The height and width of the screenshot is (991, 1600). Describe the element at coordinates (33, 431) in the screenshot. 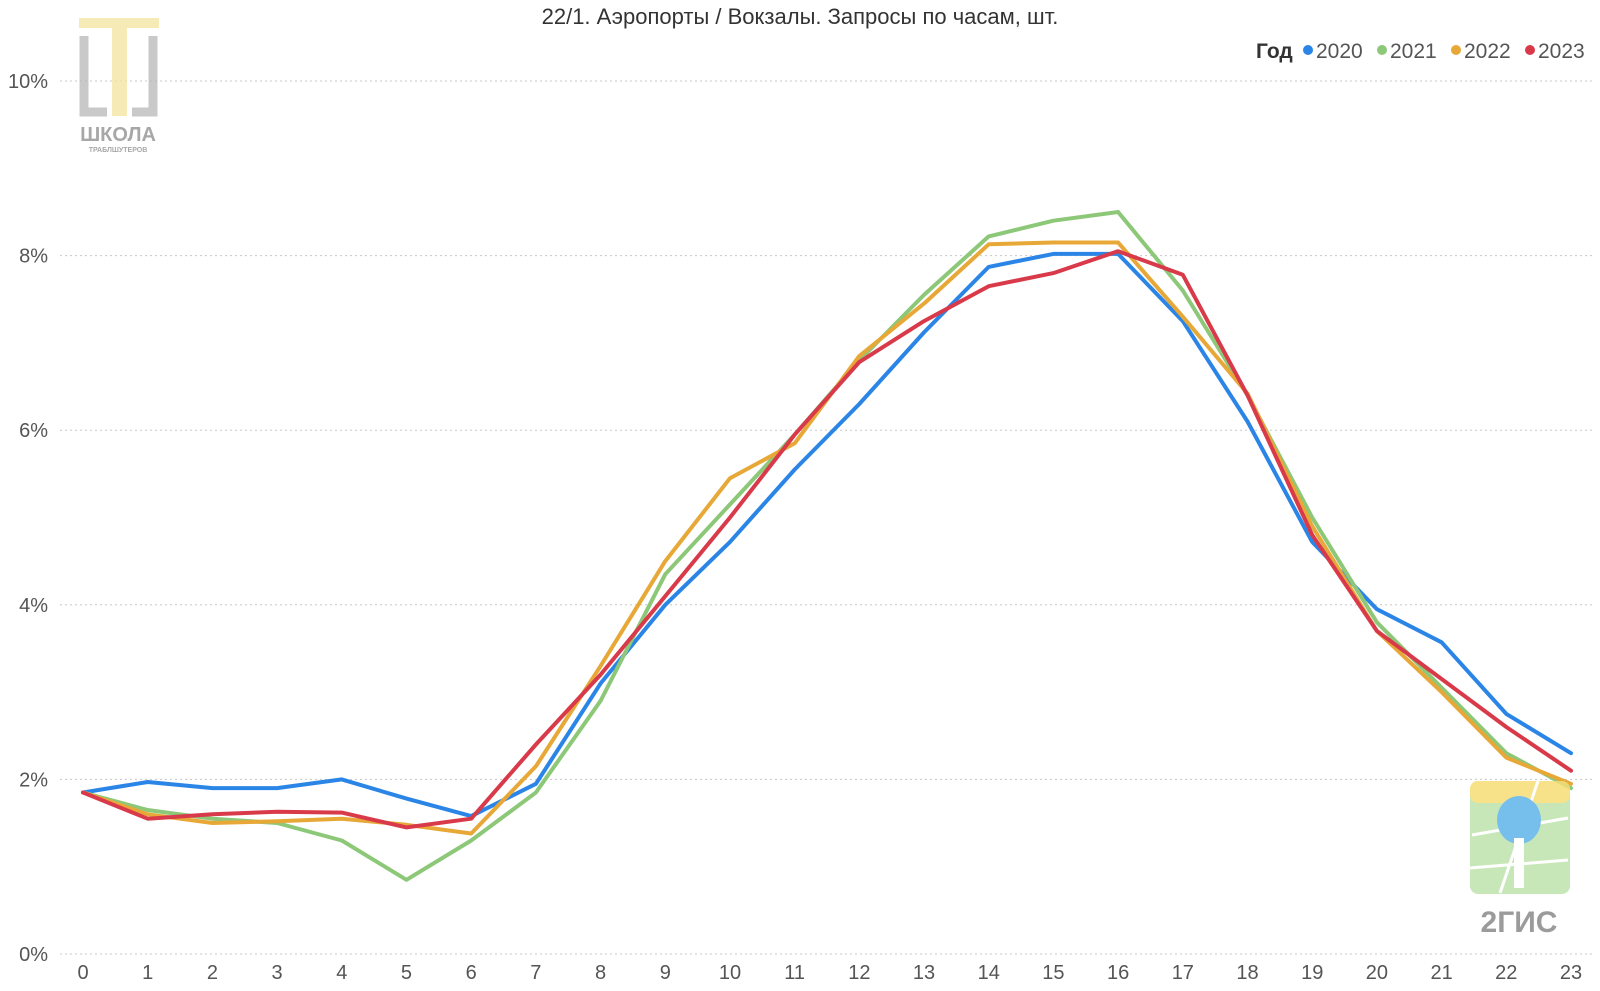

I see `y-tick-label: 6%` at that location.